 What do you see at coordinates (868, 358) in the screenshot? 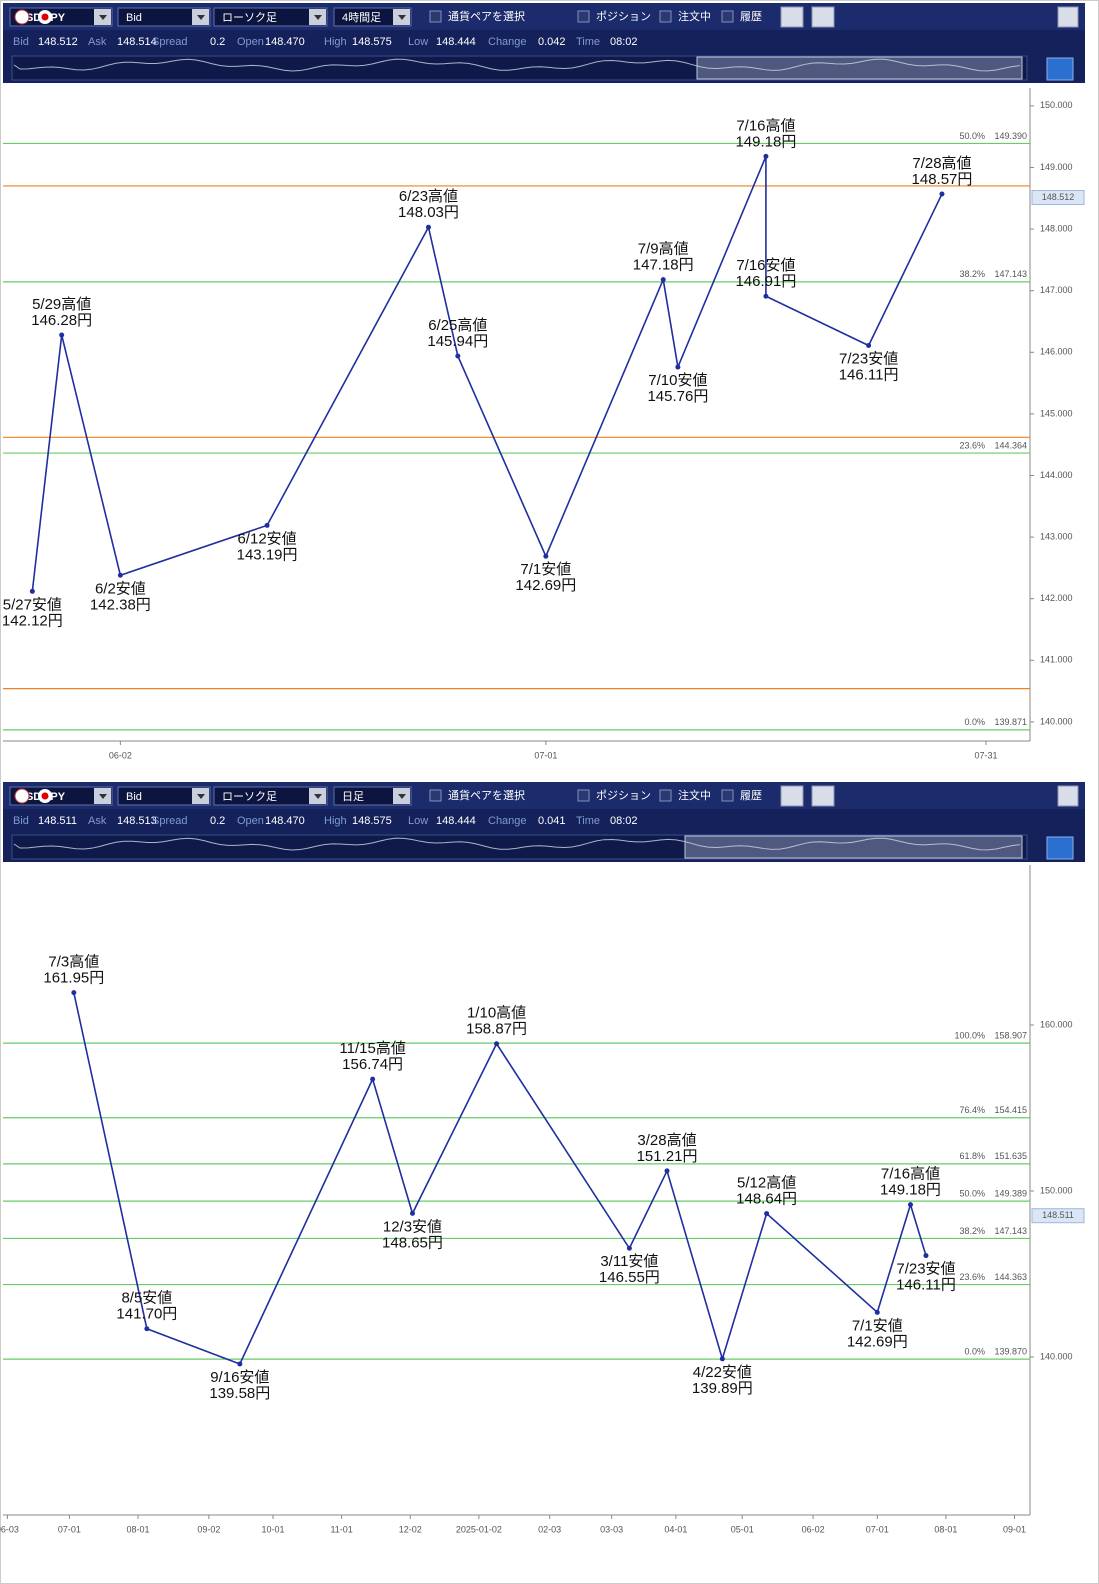
I see `annotation-label: 7/23安値` at bounding box center [868, 358].